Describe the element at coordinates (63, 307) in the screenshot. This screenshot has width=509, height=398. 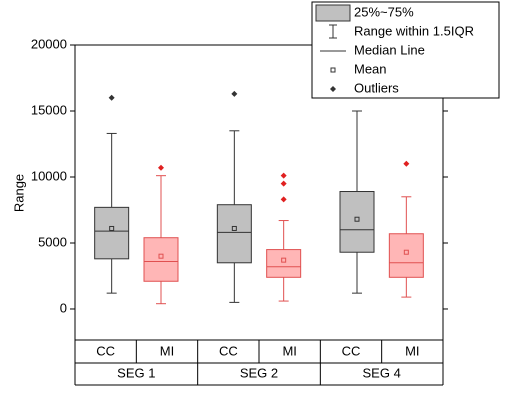
I see `y-tick-label: 0` at that location.